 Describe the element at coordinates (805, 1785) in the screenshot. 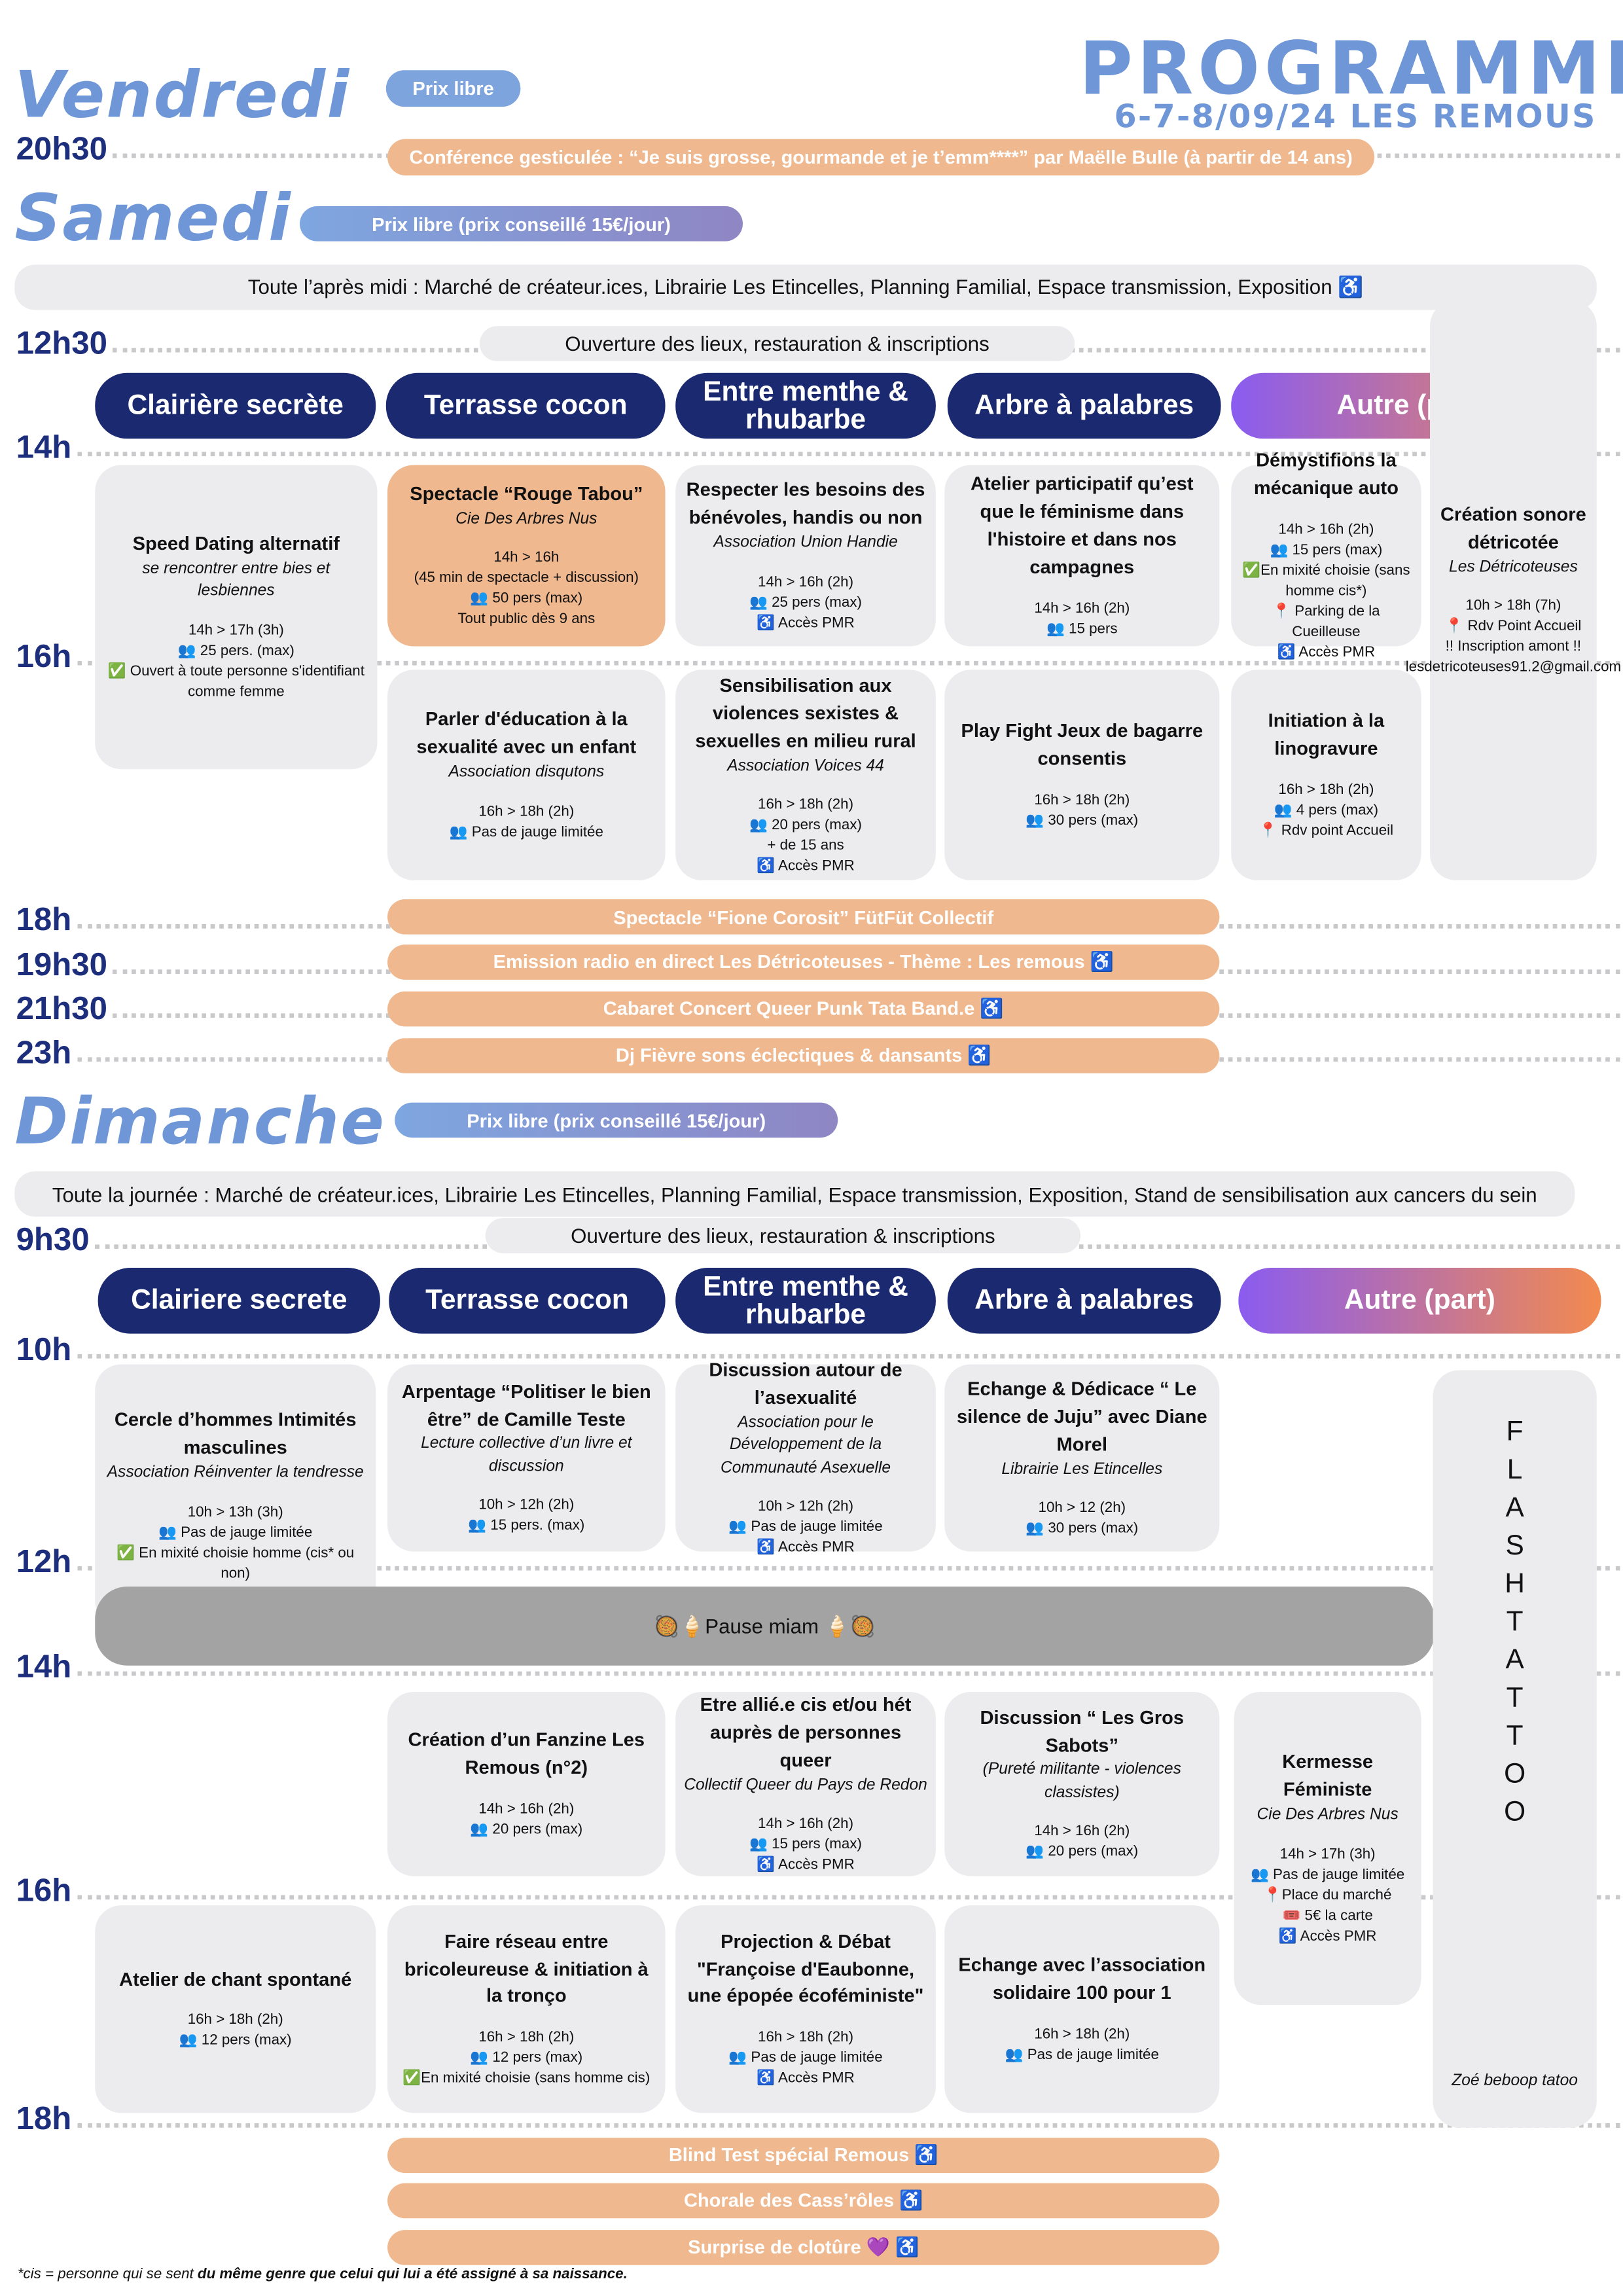

I see `activity-organizer: Collectif Queer du Pays de Redon` at that location.